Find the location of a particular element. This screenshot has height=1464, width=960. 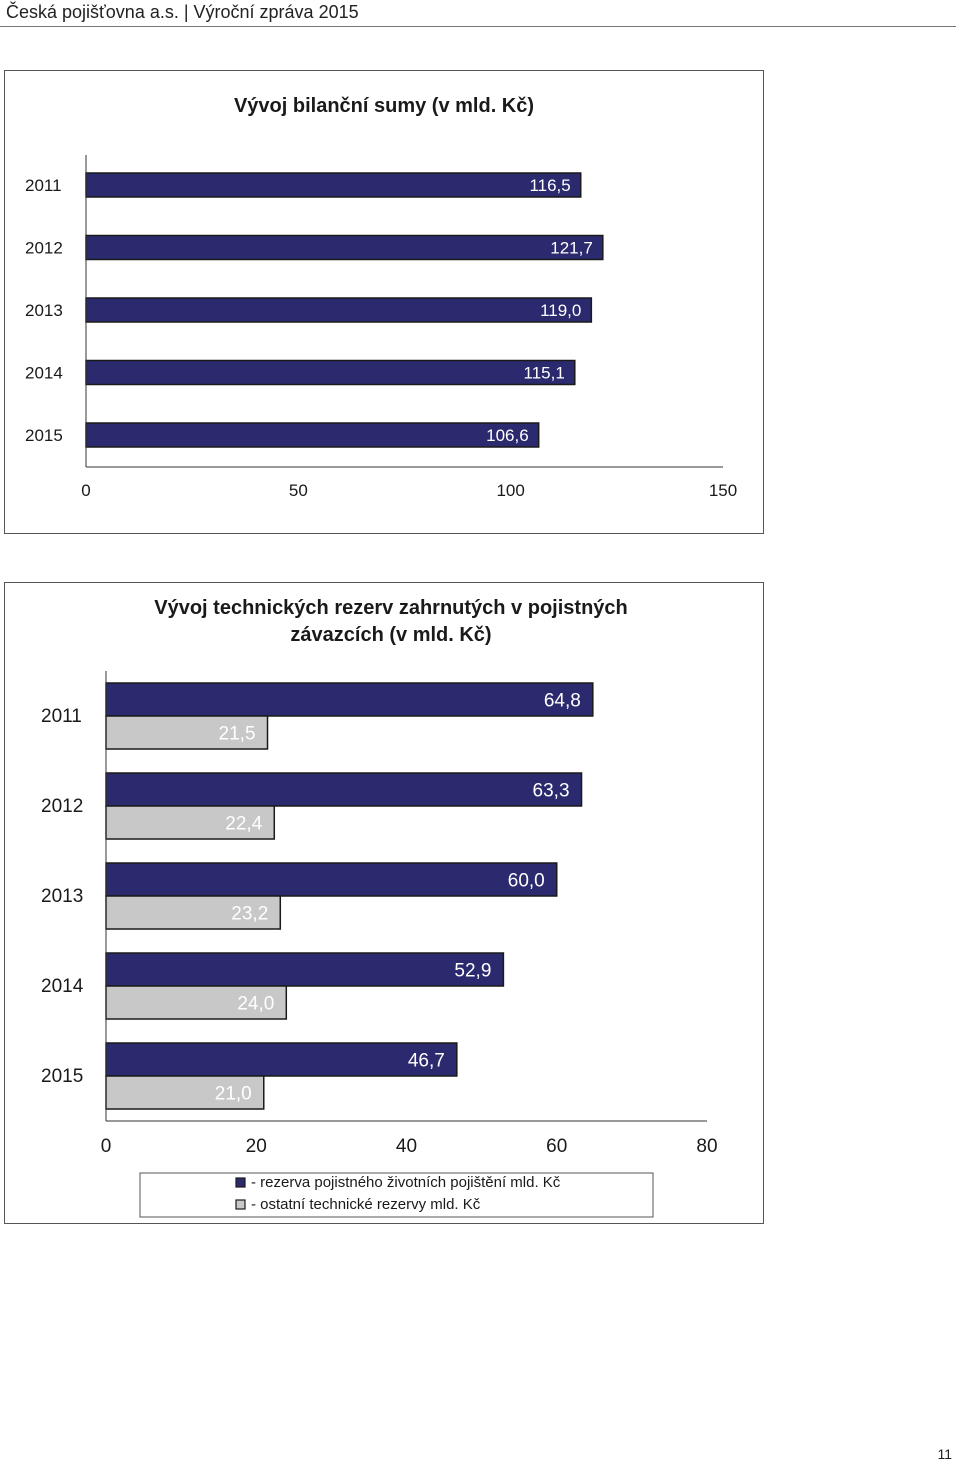

data-label-other-reserve: 21,5 is located at coordinates (237, 734).